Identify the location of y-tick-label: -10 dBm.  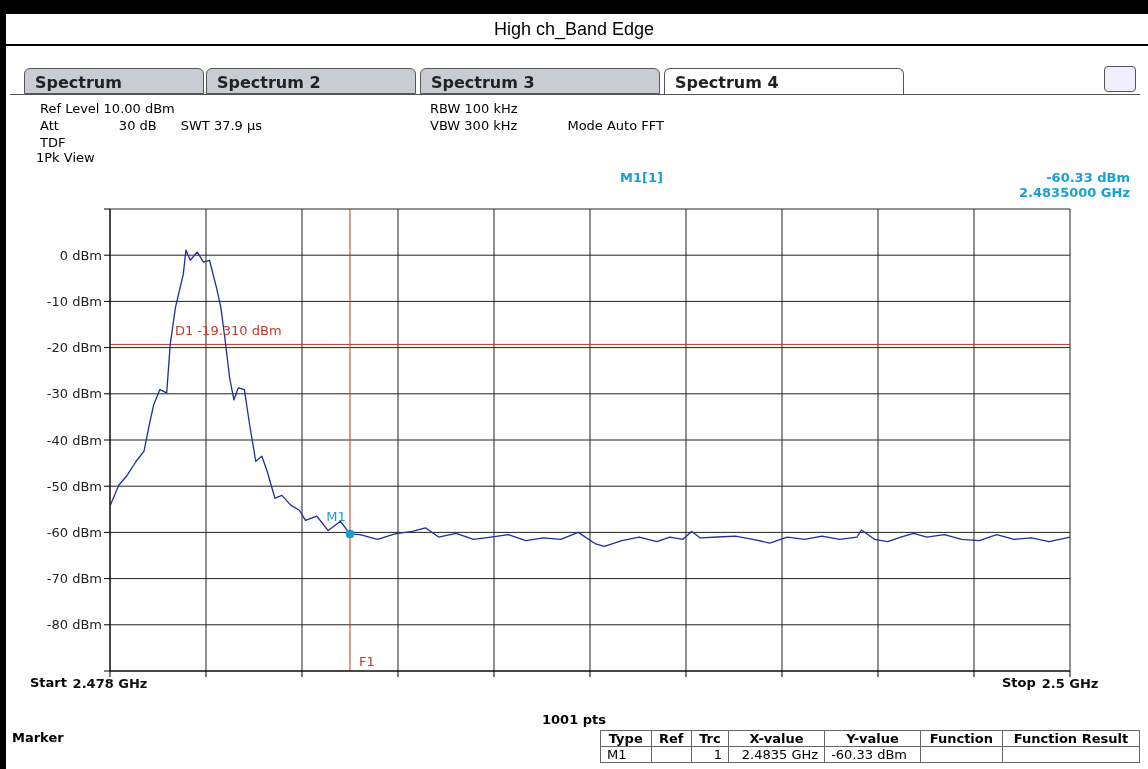
(74, 302).